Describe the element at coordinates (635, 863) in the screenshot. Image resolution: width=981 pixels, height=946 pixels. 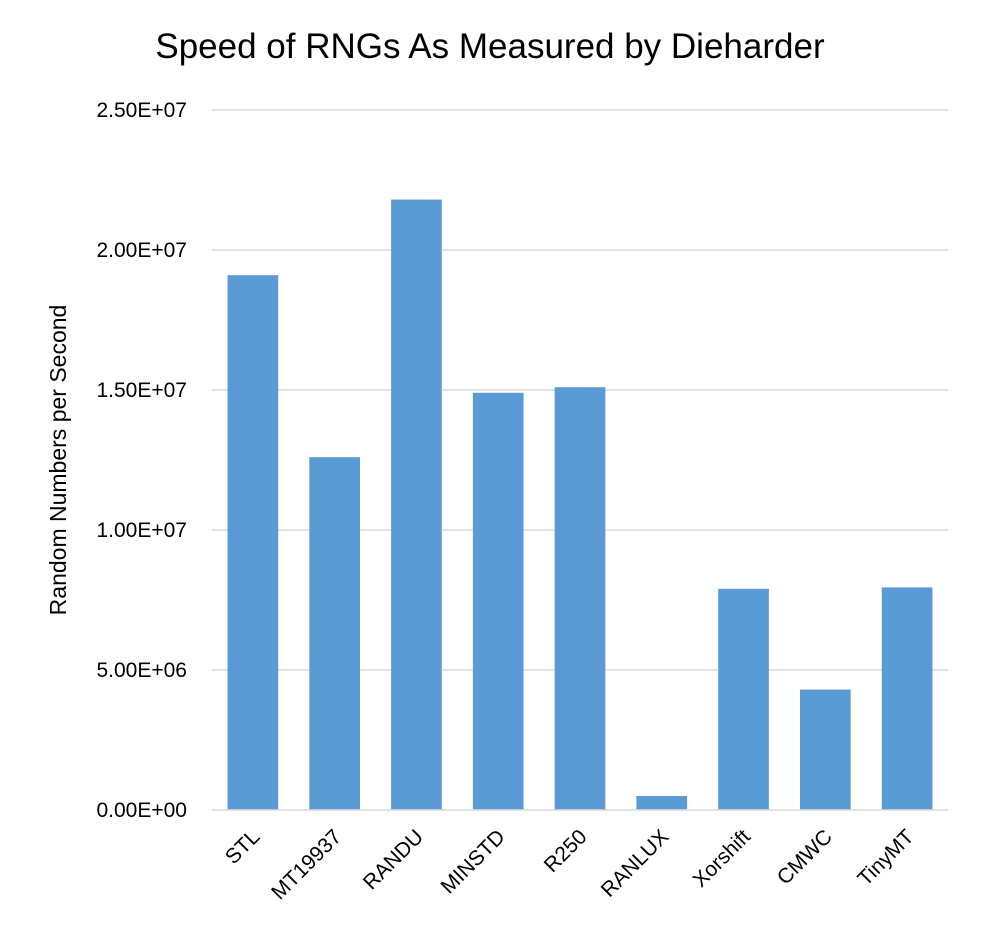
I see `x-tick-label: RANLUX` at that location.